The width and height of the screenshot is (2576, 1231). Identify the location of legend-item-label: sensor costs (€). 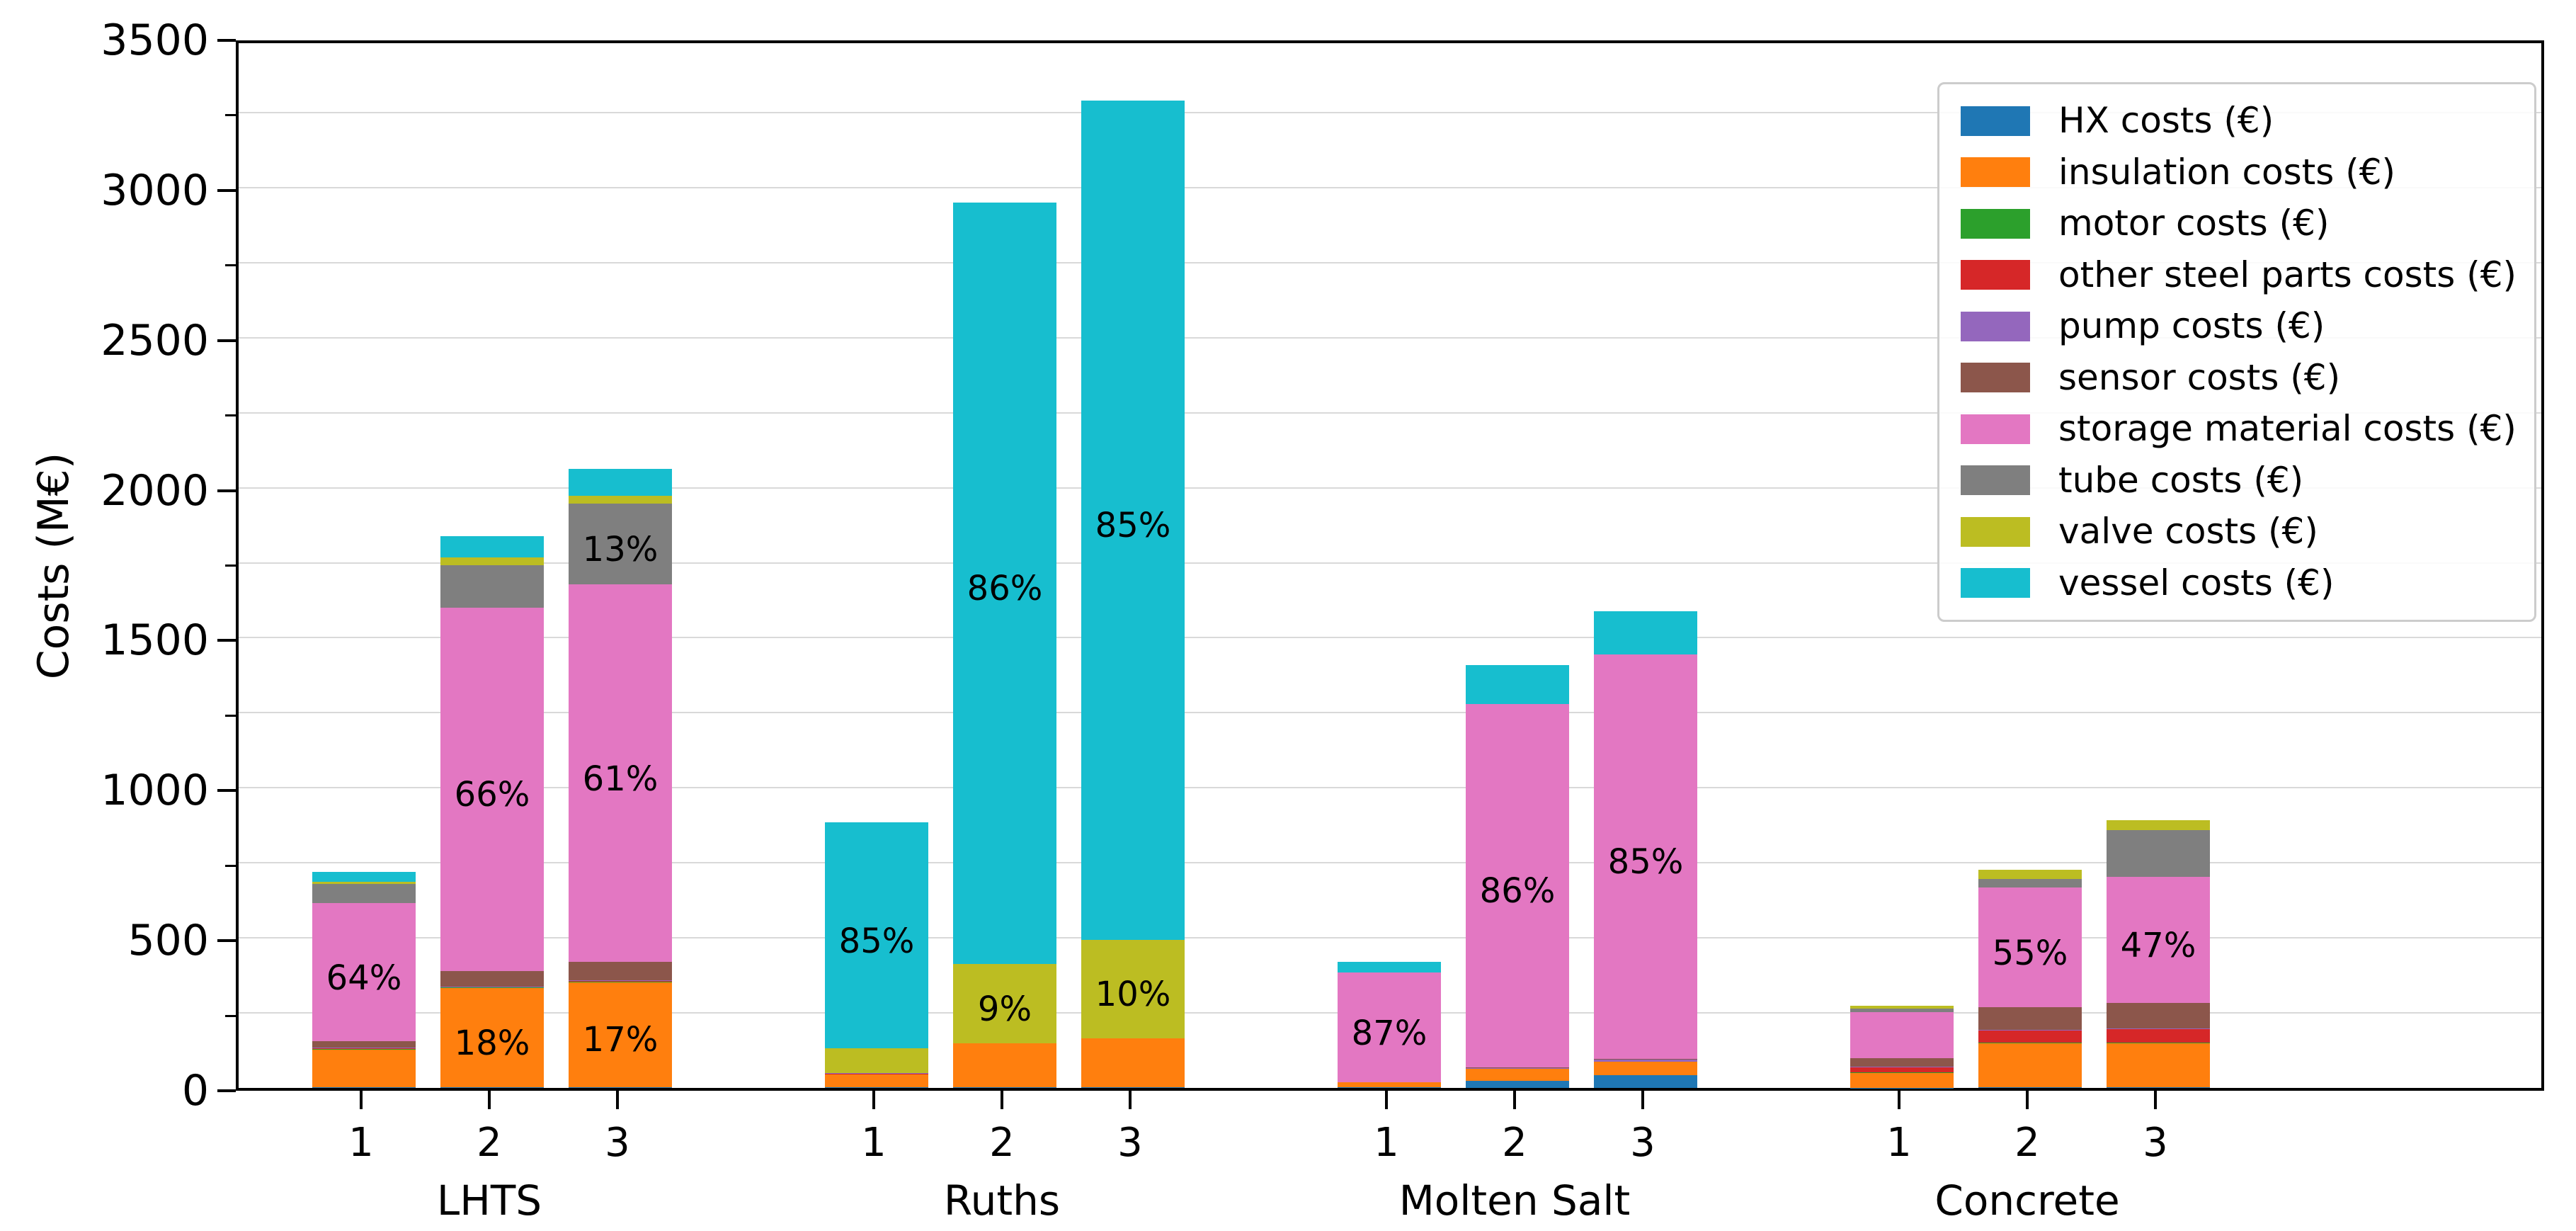
(2199, 377).